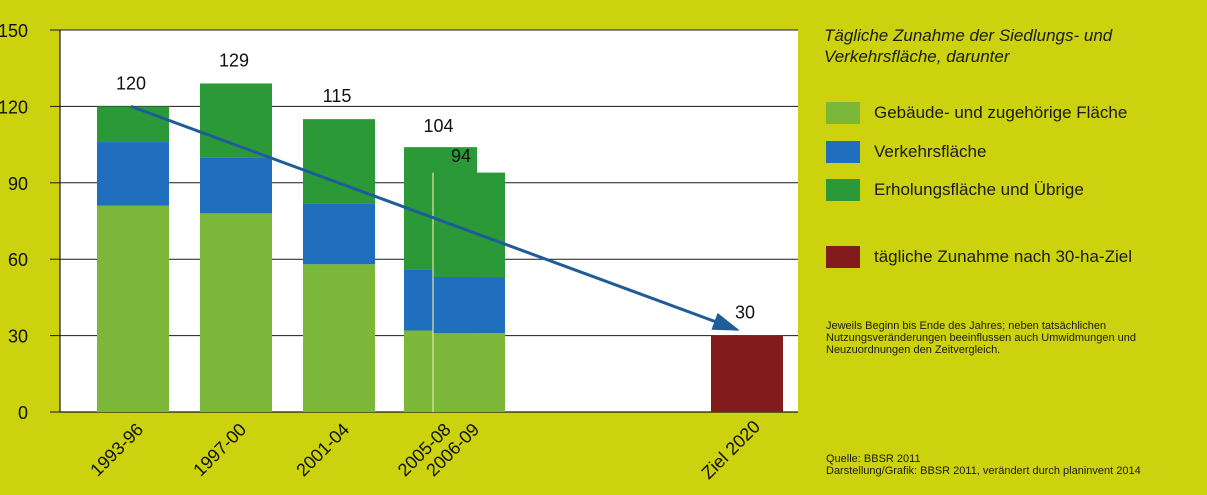  What do you see at coordinates (873, 459) in the screenshot?
I see `source-line: Quelle: BBSR 2011` at bounding box center [873, 459].